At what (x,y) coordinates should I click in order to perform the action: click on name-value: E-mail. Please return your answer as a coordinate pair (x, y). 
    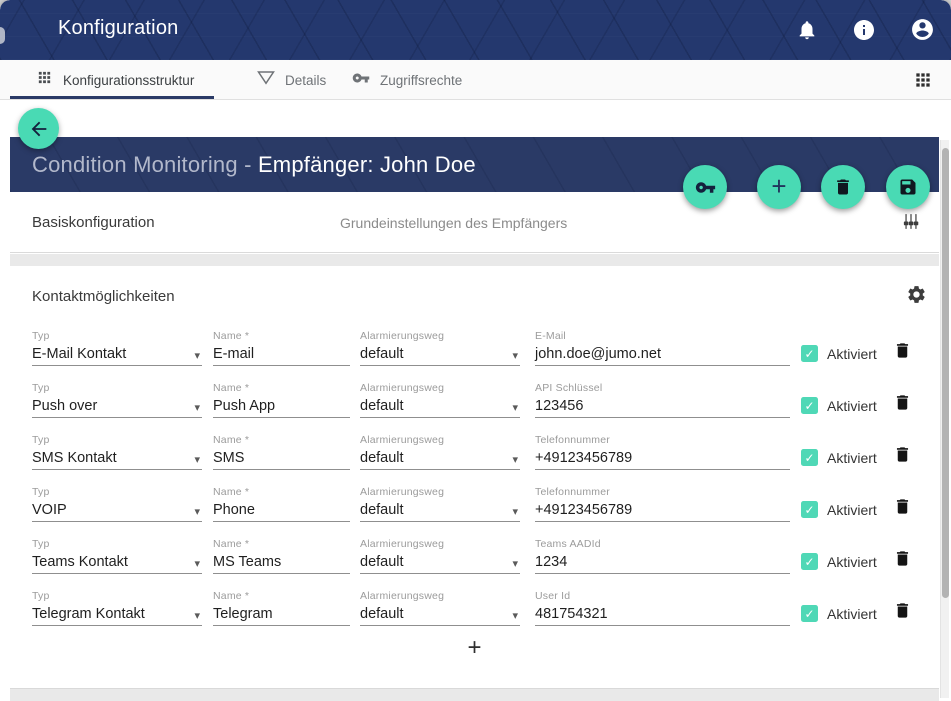
    Looking at the image, I should click on (234, 354).